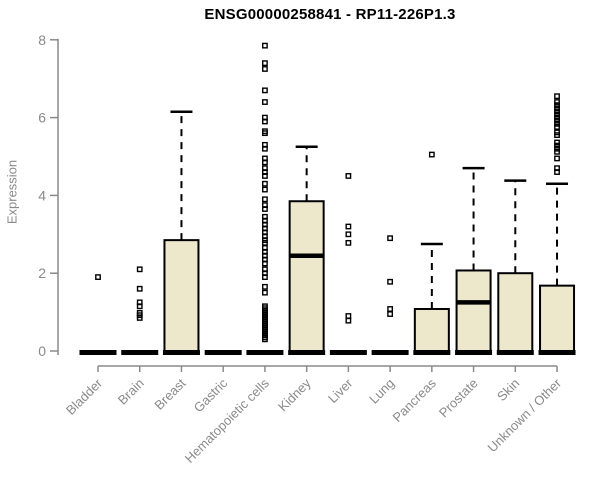 This screenshot has width=600, height=500. What do you see at coordinates (557, 318) in the screenshot?
I see `box-unknown-other` at bounding box center [557, 318].